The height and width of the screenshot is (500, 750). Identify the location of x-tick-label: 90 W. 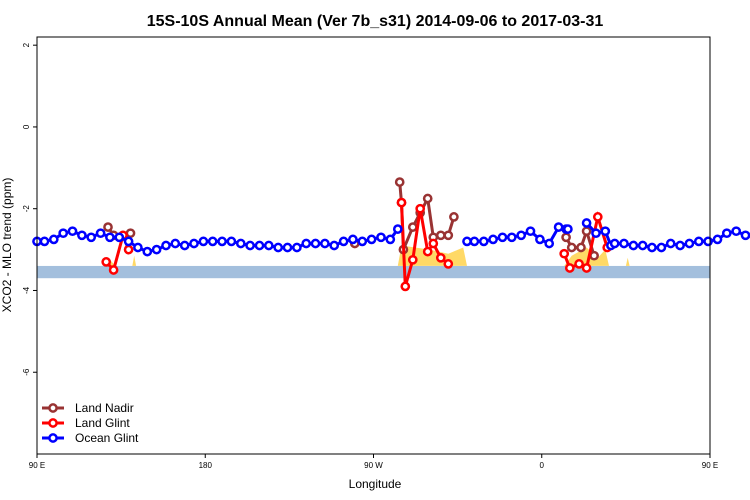
(373, 465).